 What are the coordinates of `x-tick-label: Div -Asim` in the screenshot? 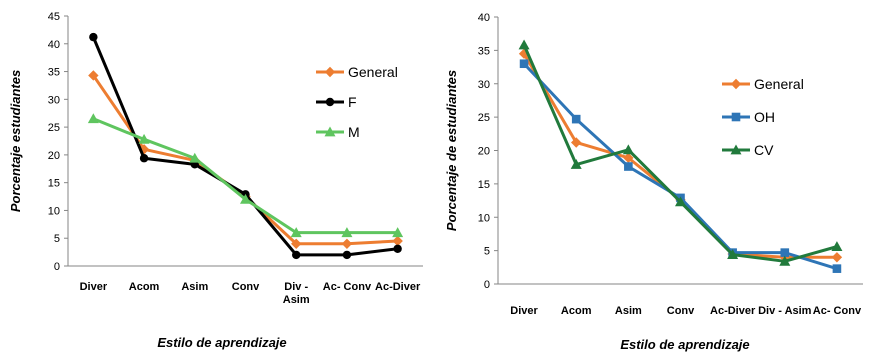 It's located at (296, 293).